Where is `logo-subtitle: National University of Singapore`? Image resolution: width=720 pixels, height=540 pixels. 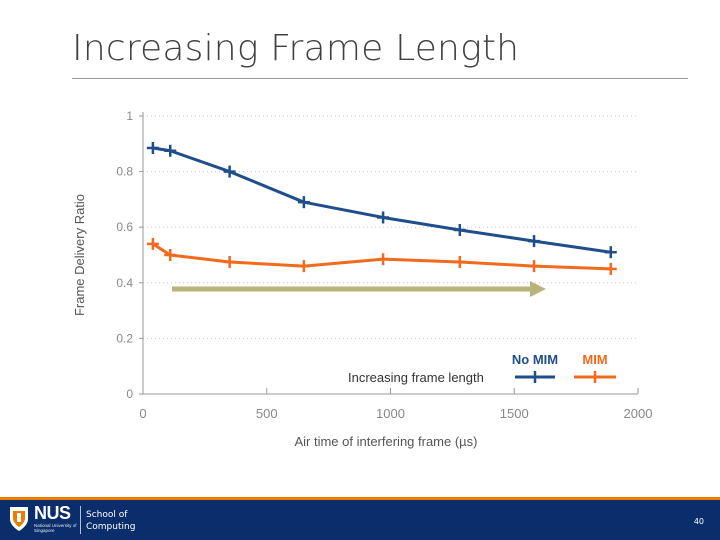 logo-subtitle: National University of Singapore is located at coordinates (55, 528).